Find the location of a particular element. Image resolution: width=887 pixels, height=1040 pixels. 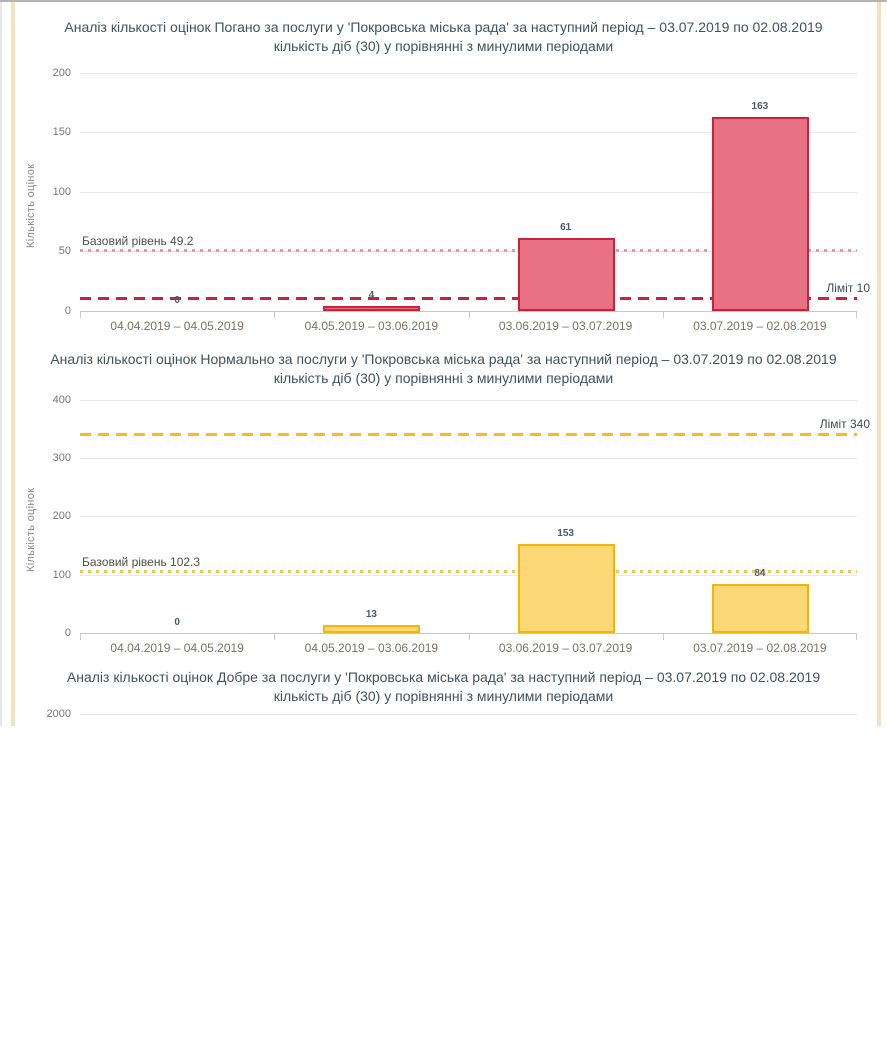

page-left-edge-line is located at coordinates (1, 364).